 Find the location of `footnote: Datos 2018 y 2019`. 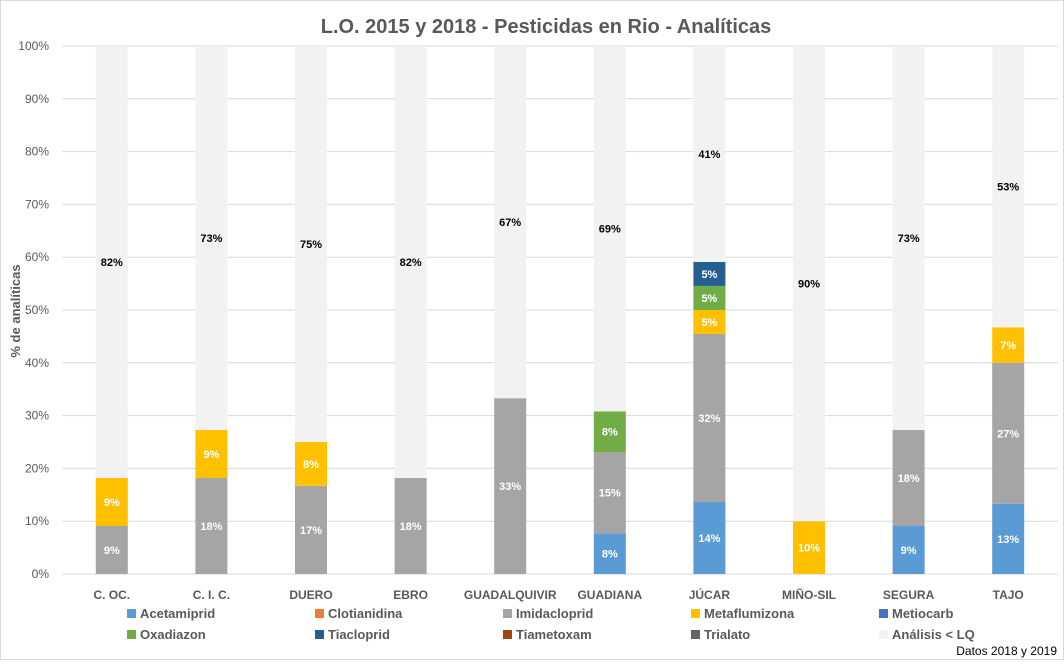

footnote: Datos 2018 y 2019 is located at coordinates (1006, 651).